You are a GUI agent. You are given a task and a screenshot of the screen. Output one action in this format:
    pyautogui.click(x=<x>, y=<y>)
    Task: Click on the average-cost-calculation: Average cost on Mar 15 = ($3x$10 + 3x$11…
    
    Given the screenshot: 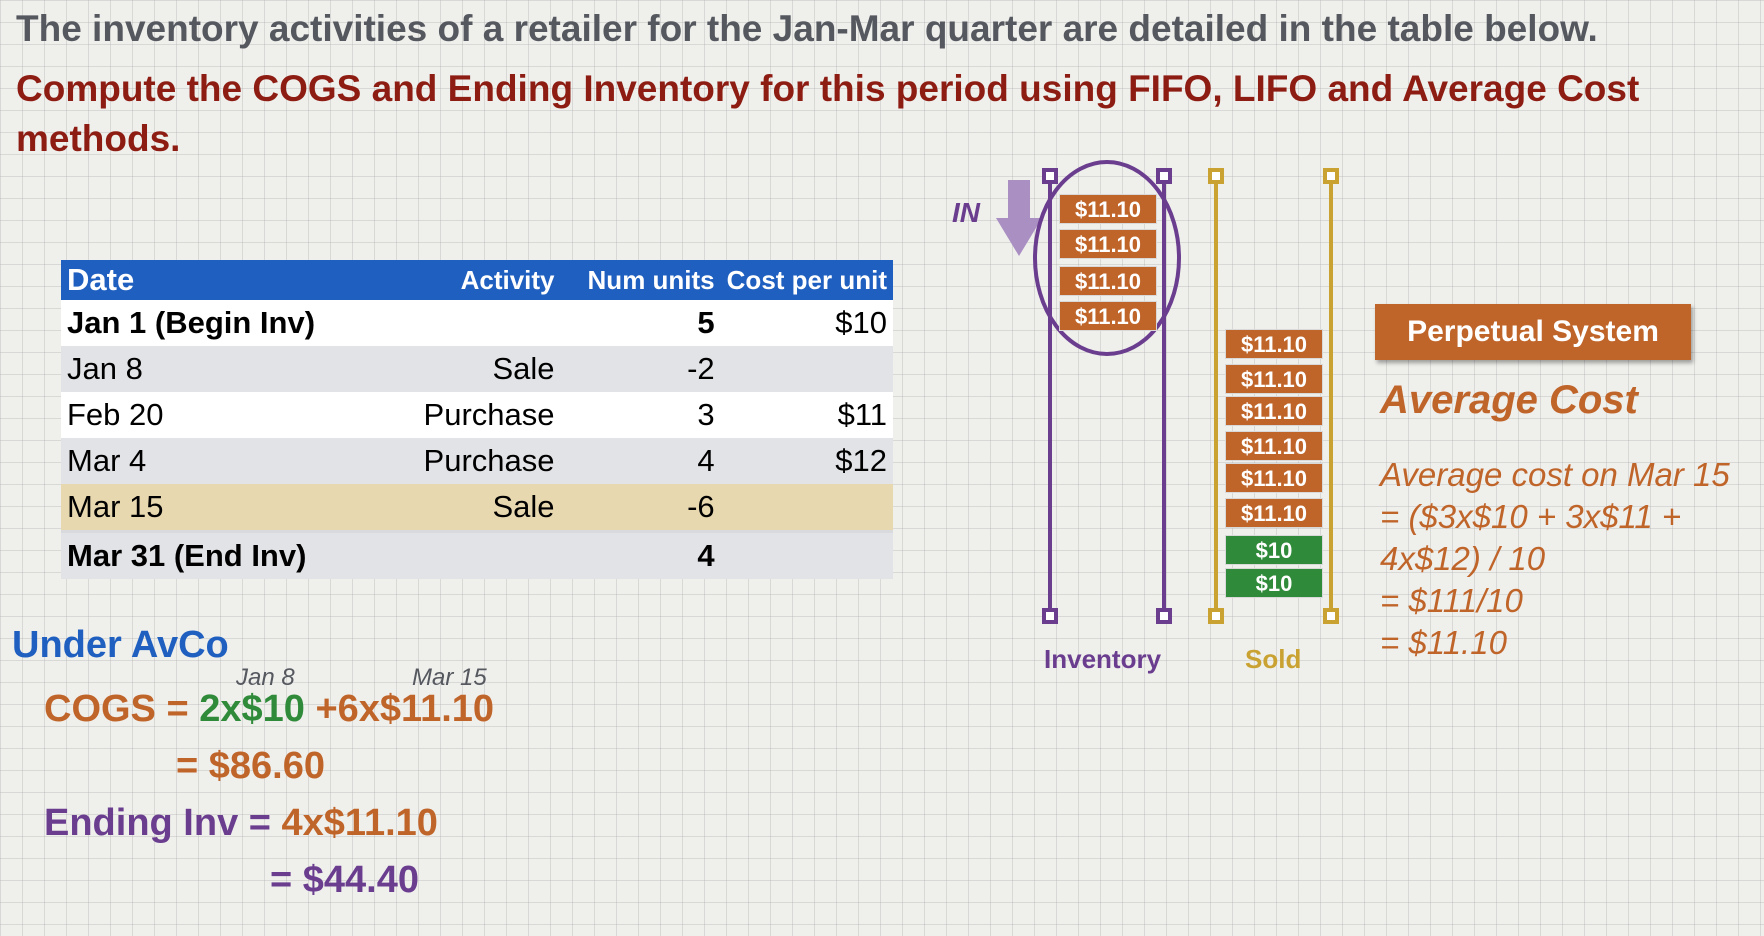 What is the action you would take?
    pyautogui.click(x=1555, y=559)
    